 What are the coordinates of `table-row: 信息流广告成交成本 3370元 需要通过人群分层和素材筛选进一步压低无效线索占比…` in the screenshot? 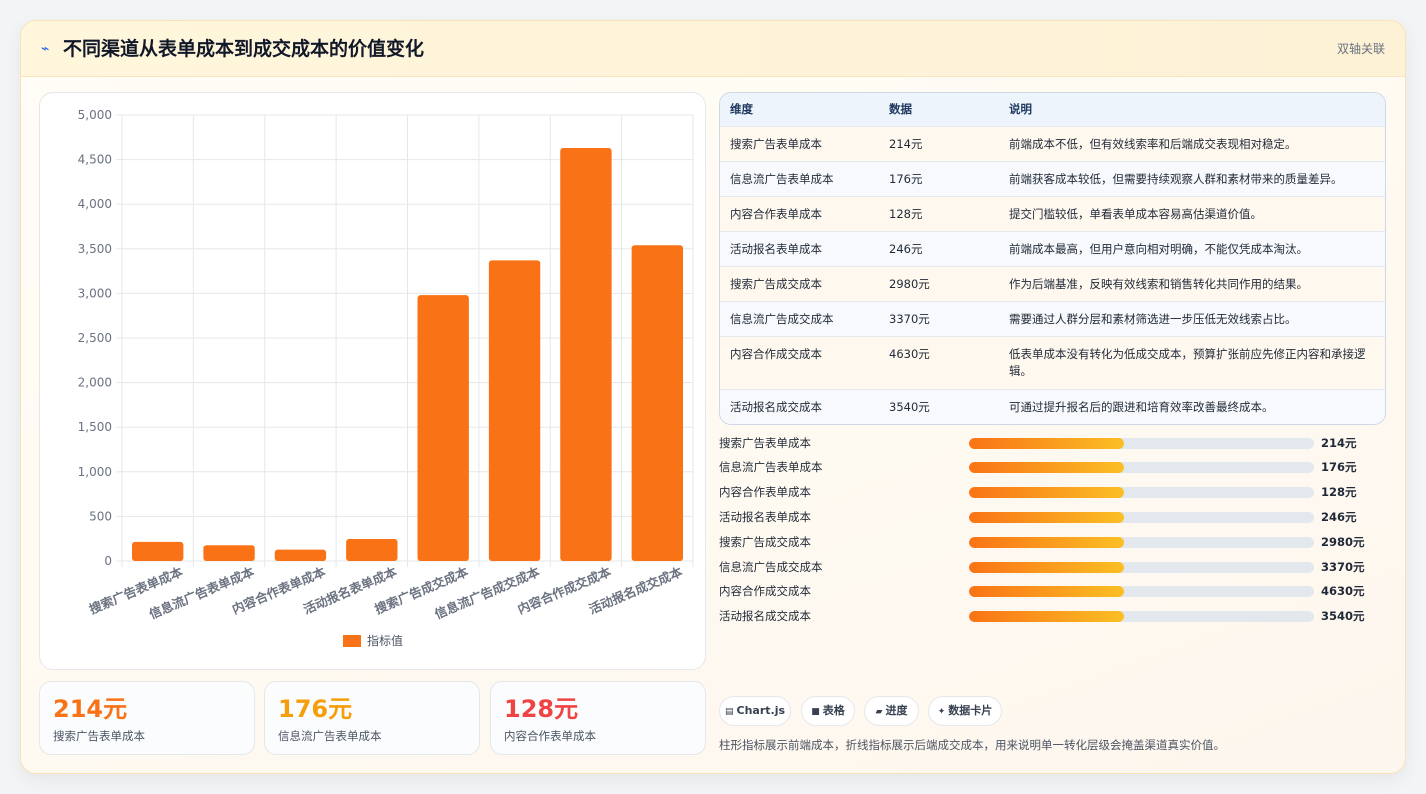 It's located at (1052, 319).